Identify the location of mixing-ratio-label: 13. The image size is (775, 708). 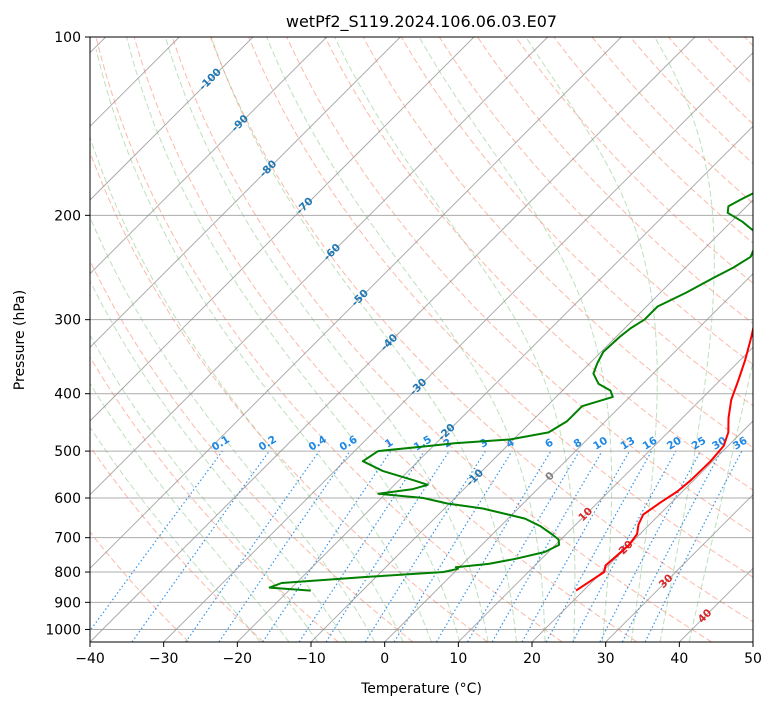
(628, 444).